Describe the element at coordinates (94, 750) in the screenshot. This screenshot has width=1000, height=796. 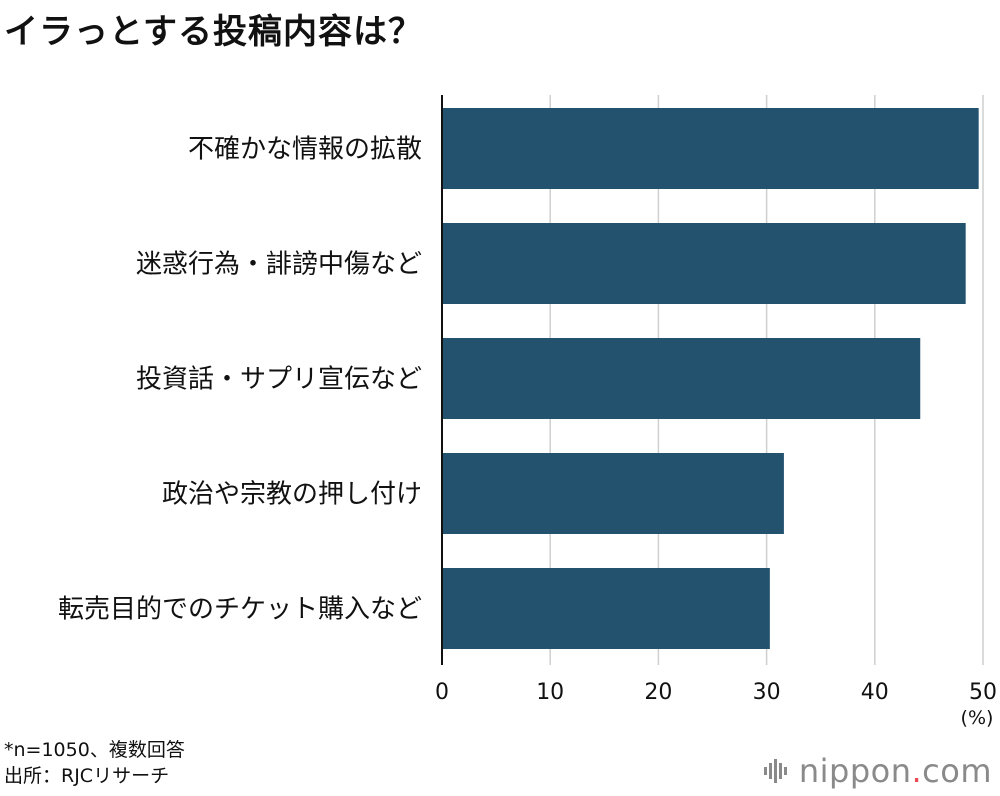
I see `sample-note: *n=1050、複数回答` at that location.